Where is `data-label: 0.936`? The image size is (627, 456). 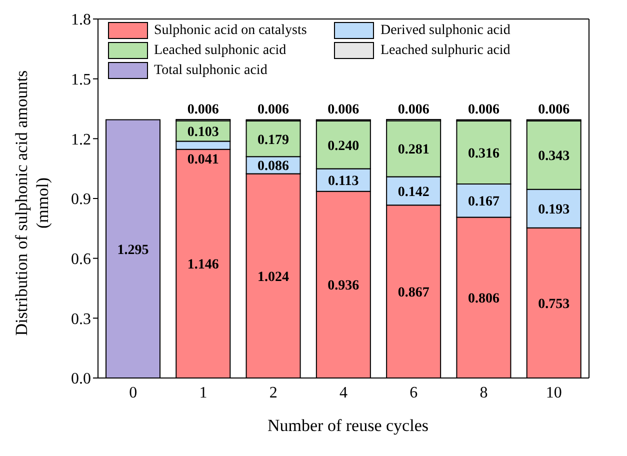
data-label: 0.936 is located at coordinates (344, 286).